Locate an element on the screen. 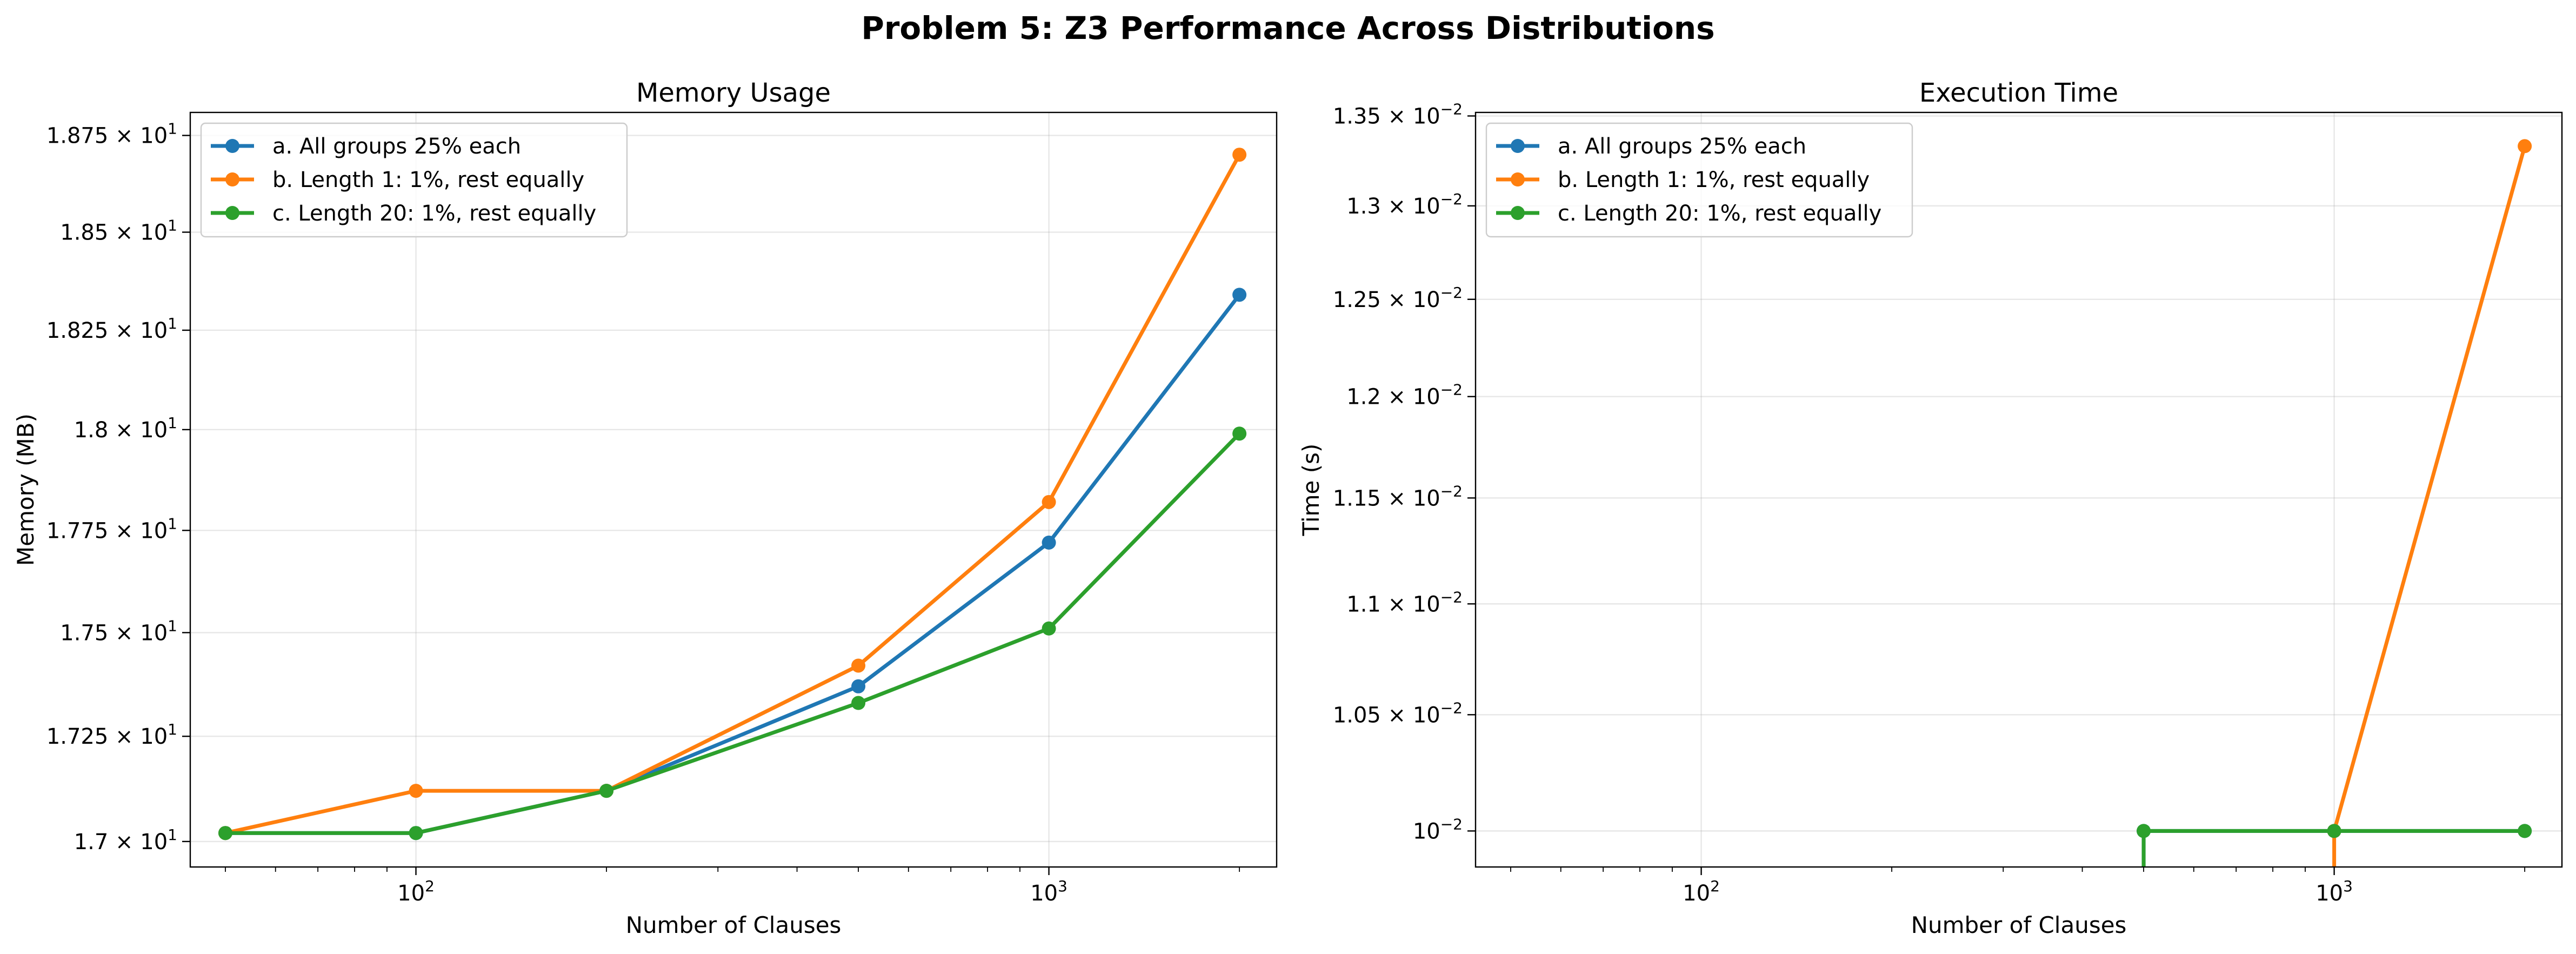 The image size is (2576, 954). y-tick-label: 10−2 is located at coordinates (1438, 830).